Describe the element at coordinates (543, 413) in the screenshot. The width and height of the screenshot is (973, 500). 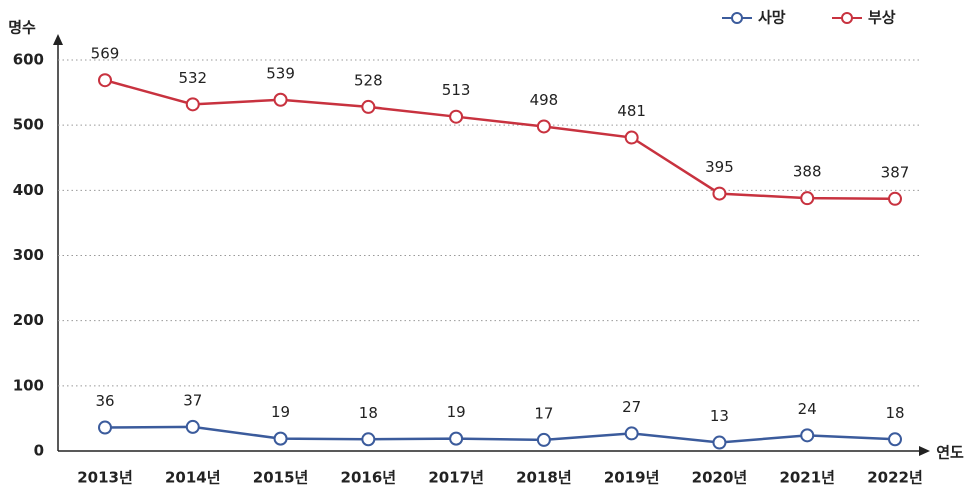
I see `data-label: 17` at that location.